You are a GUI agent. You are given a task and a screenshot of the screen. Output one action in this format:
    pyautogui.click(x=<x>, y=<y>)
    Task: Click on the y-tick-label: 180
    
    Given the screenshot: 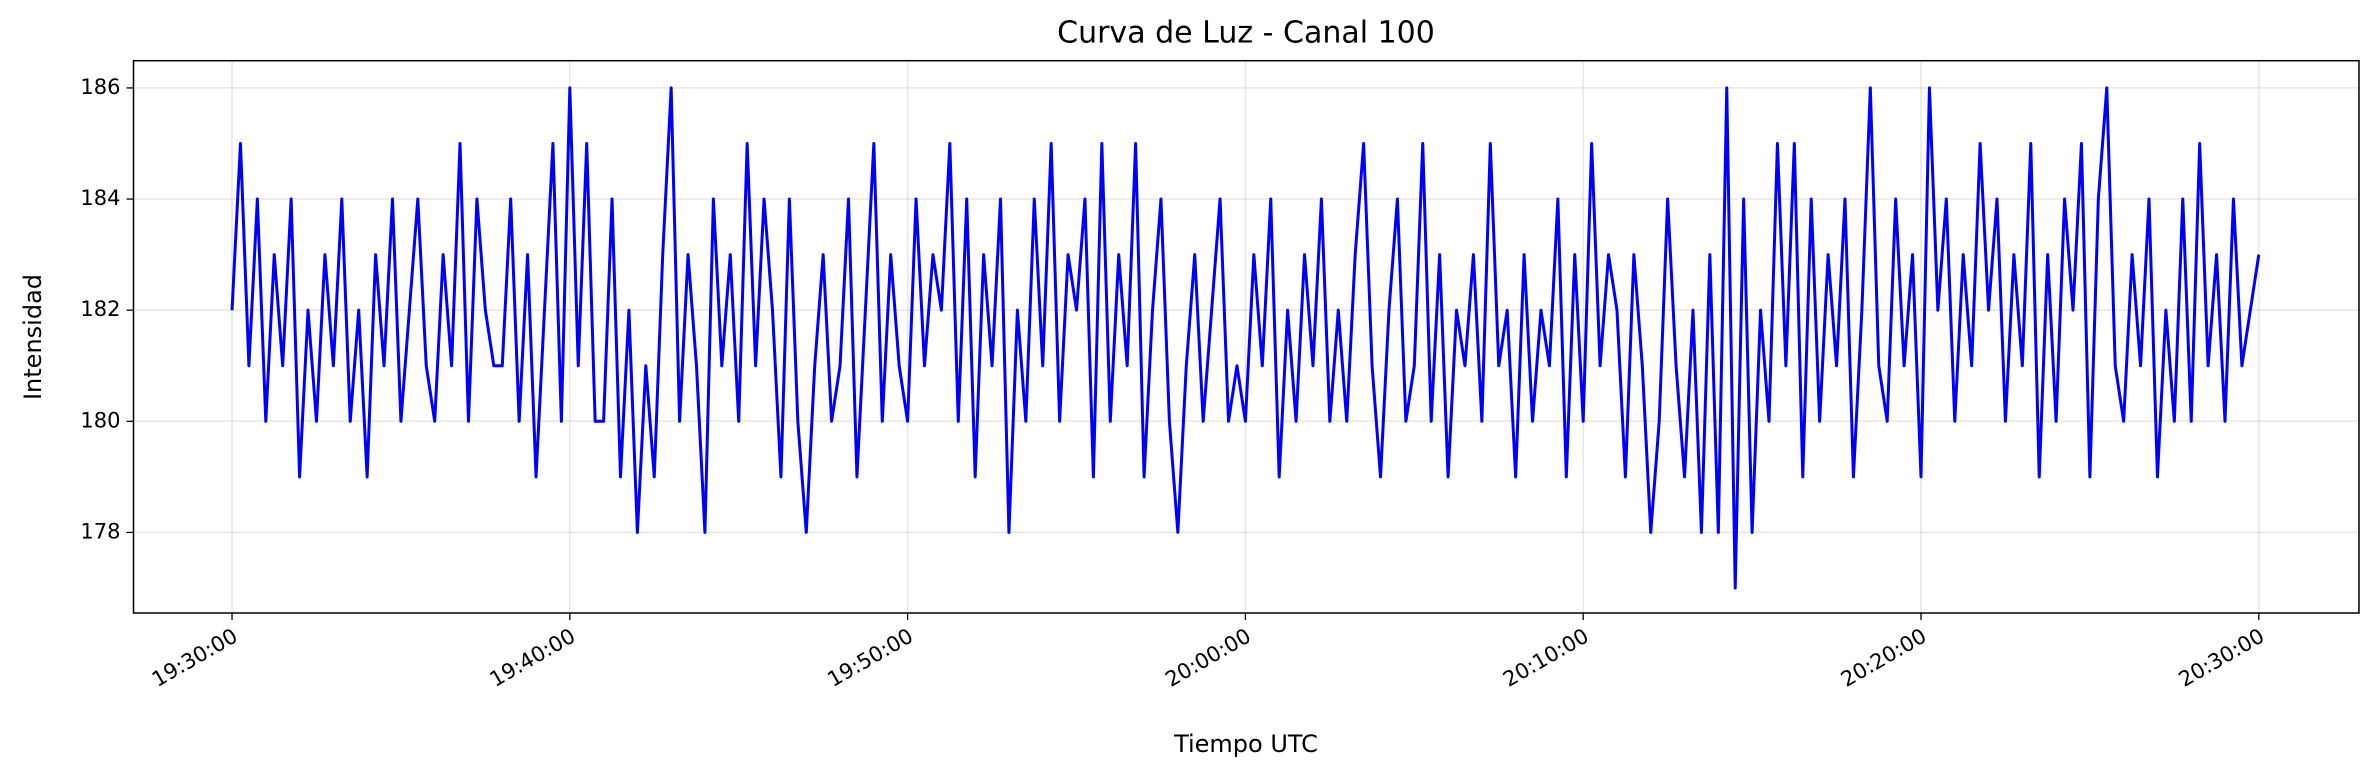 What is the action you would take?
    pyautogui.click(x=100, y=420)
    